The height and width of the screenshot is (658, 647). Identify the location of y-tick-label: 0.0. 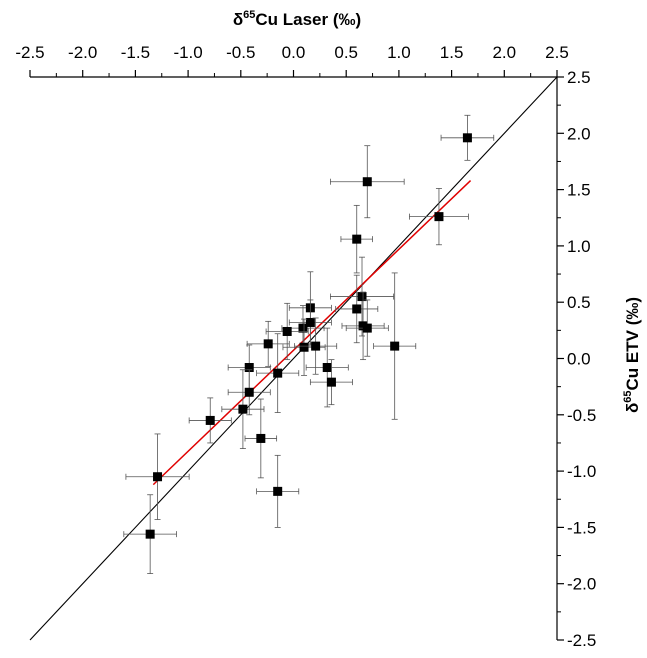
(579, 359).